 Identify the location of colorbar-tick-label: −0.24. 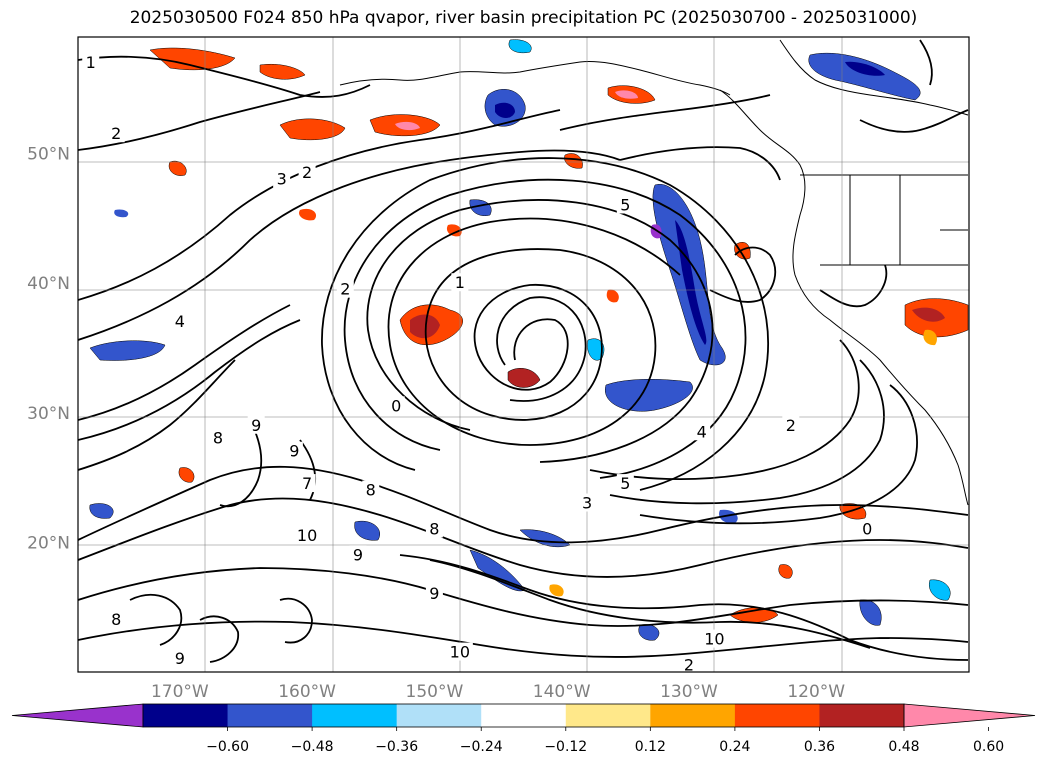
(481, 747).